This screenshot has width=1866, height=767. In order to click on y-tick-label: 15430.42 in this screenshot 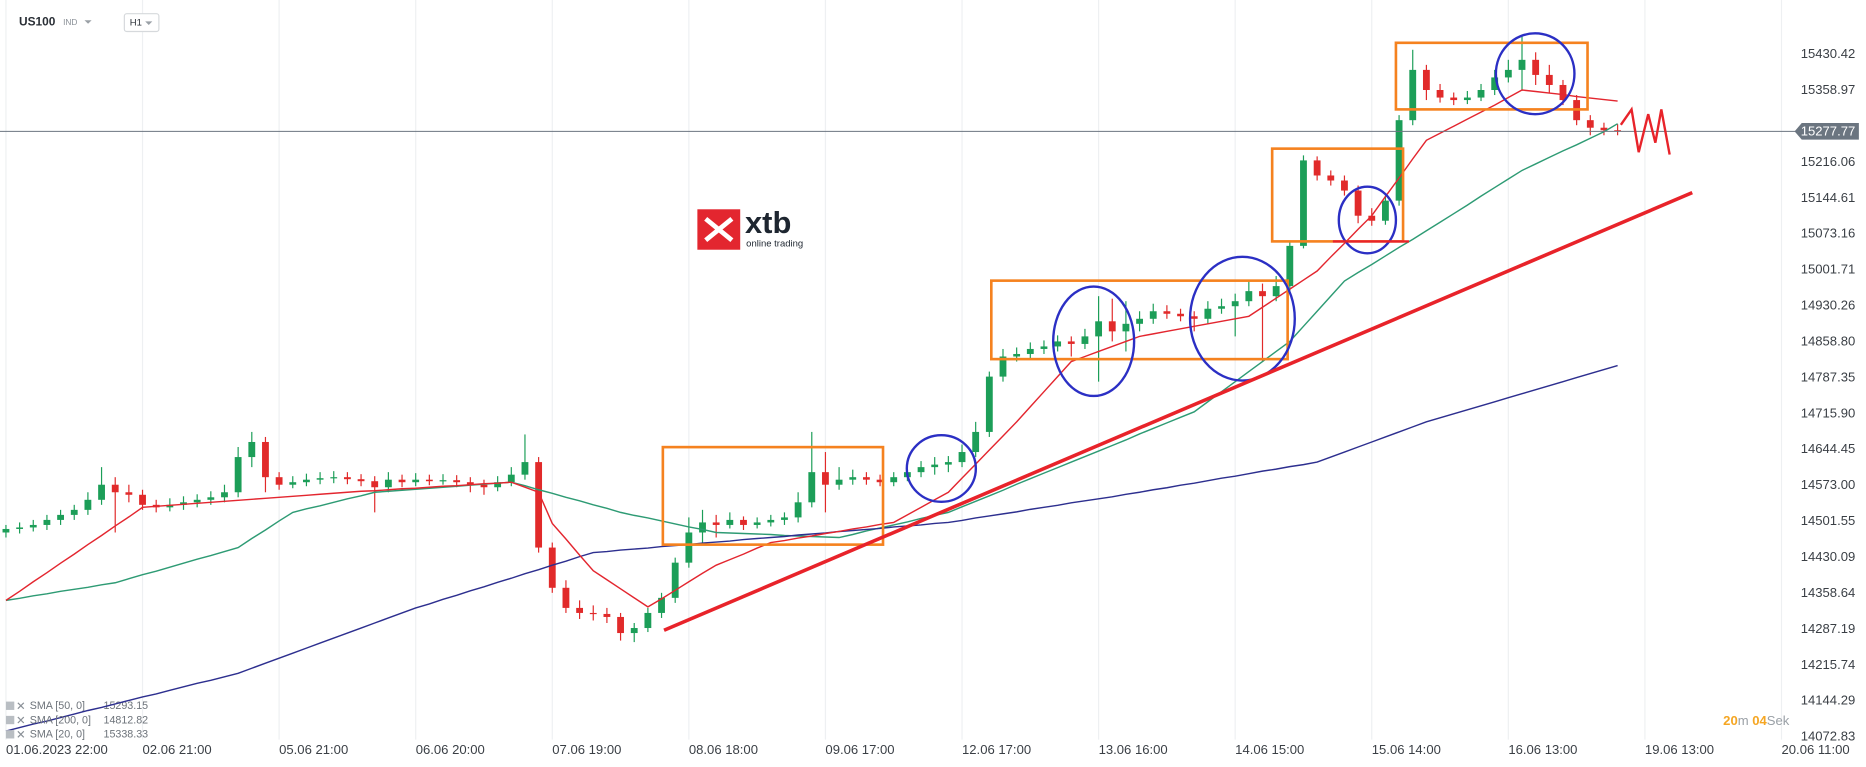, I will do `click(1828, 53)`.